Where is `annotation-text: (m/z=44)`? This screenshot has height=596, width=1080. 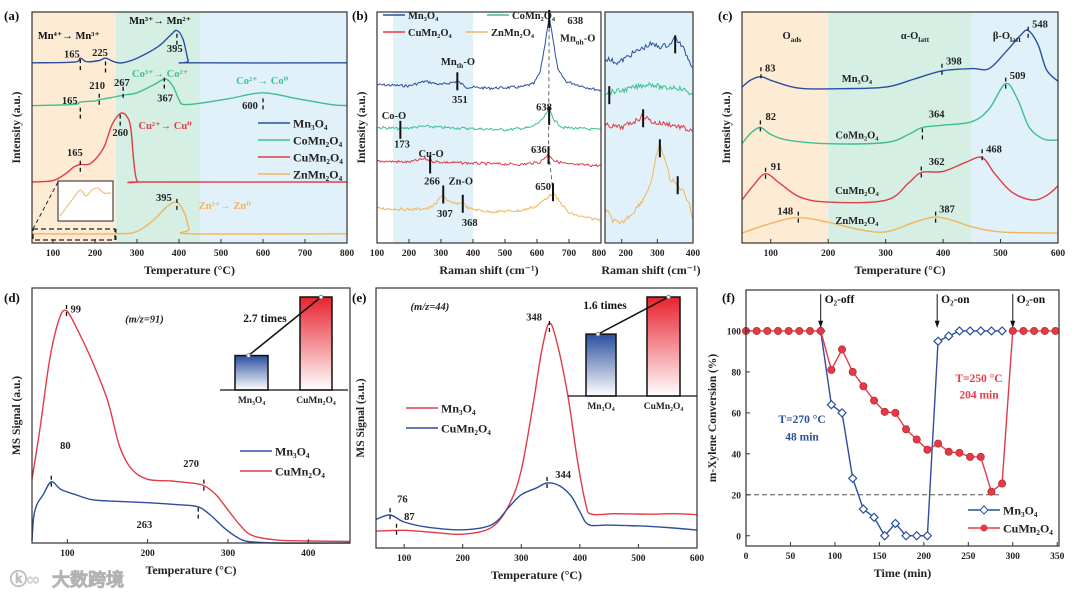
annotation-text: (m/z=44) is located at coordinates (430, 307).